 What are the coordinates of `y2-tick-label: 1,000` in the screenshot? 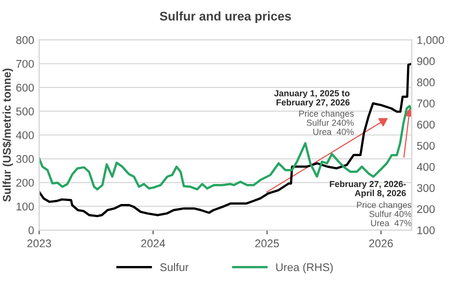 It's located at (430, 41).